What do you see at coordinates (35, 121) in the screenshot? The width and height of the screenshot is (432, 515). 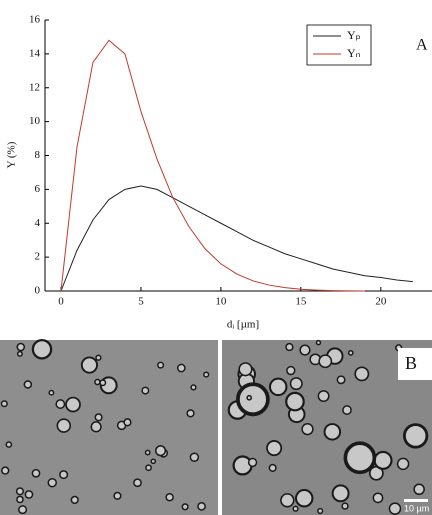 I see `y-tick-label: 10` at bounding box center [35, 121].